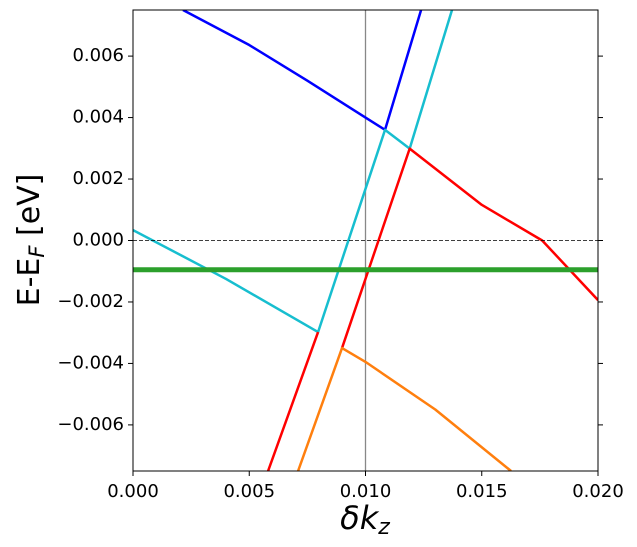 Image resolution: width=637 pixels, height=547 pixels. I want to click on y-axis-label: E-EF [eV], so click(31, 240).